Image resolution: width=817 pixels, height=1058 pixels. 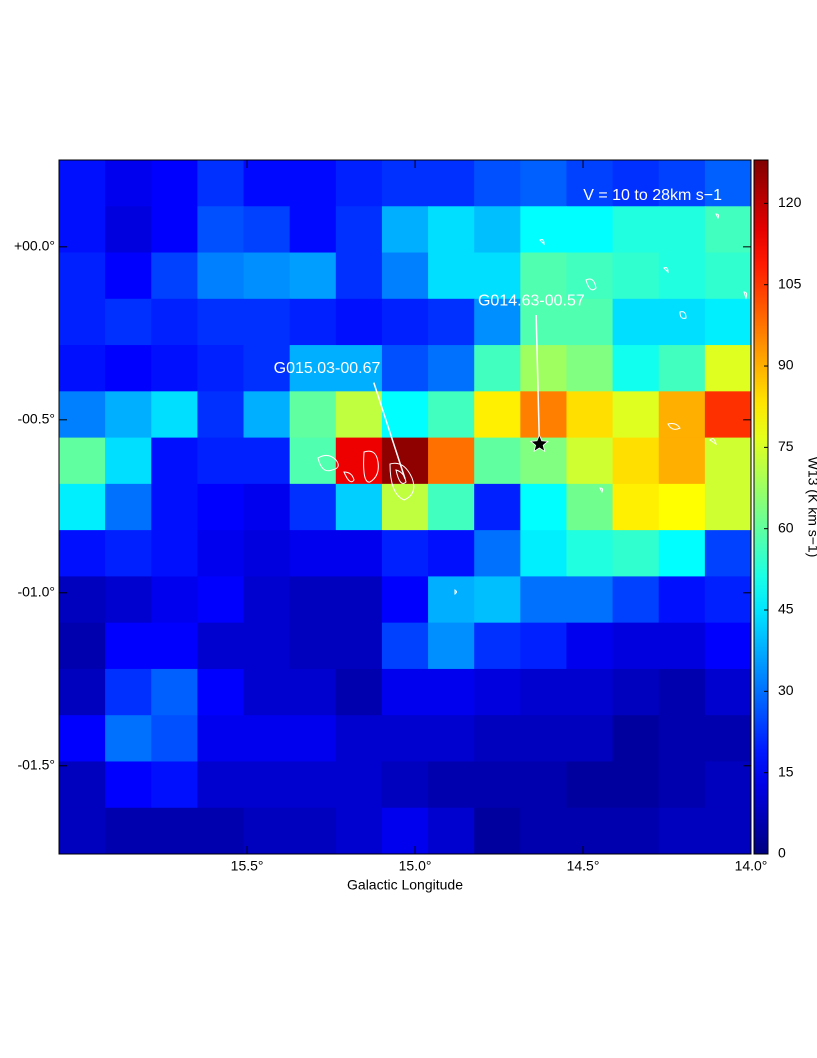 I want to click on colorbar-tick-label: 105, so click(x=790, y=283).